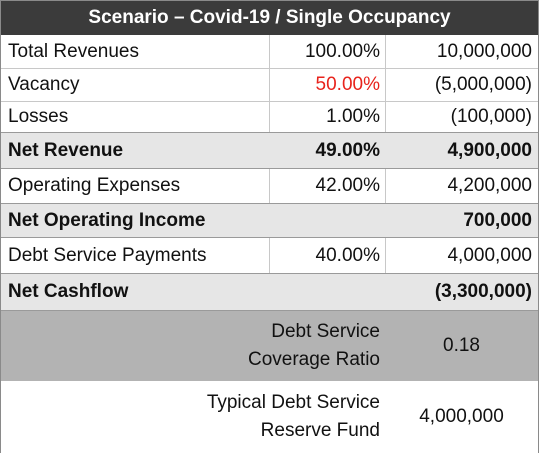 The height and width of the screenshot is (454, 540). What do you see at coordinates (461, 416) in the screenshot?
I see `value-reserve-fund: 4,000,000` at bounding box center [461, 416].